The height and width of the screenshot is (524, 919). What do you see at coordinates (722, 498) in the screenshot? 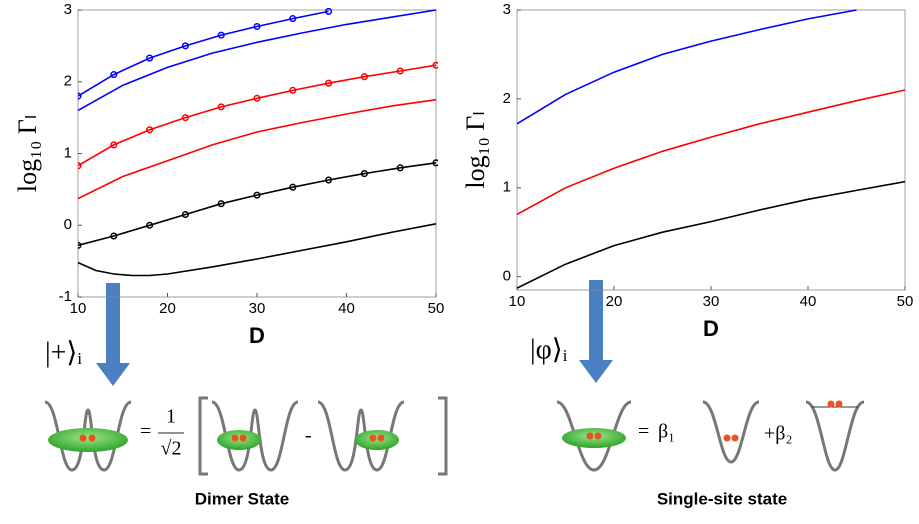
I see `caption: Single-site state` at bounding box center [722, 498].